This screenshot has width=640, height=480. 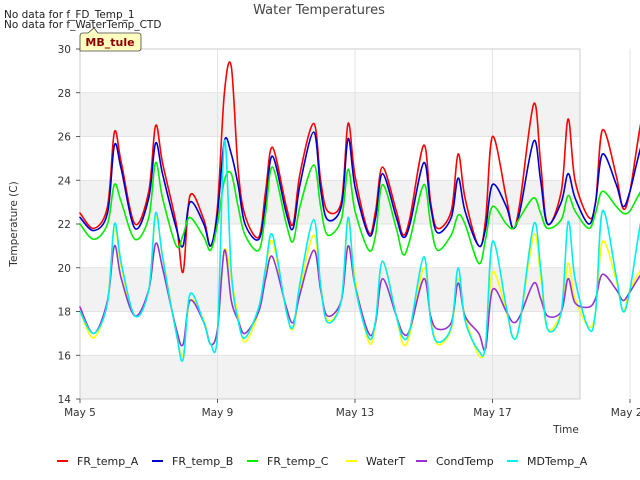 I want to click on x-tick-label: May 17, so click(x=492, y=413).